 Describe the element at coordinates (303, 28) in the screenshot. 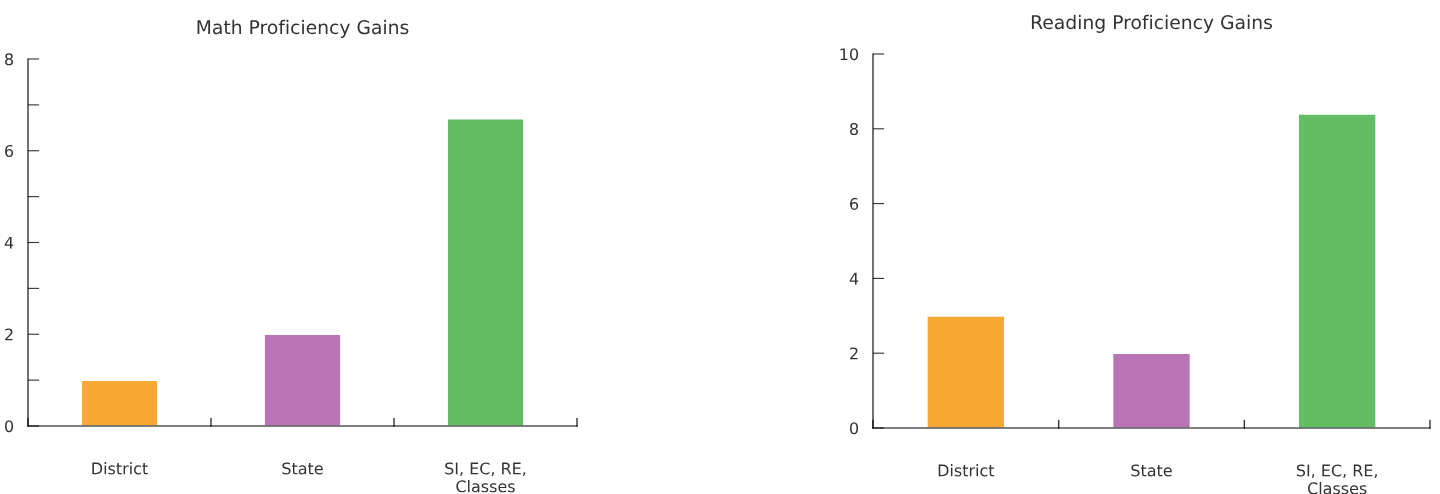

I see `chart-title: Math Proficiency Gains` at that location.